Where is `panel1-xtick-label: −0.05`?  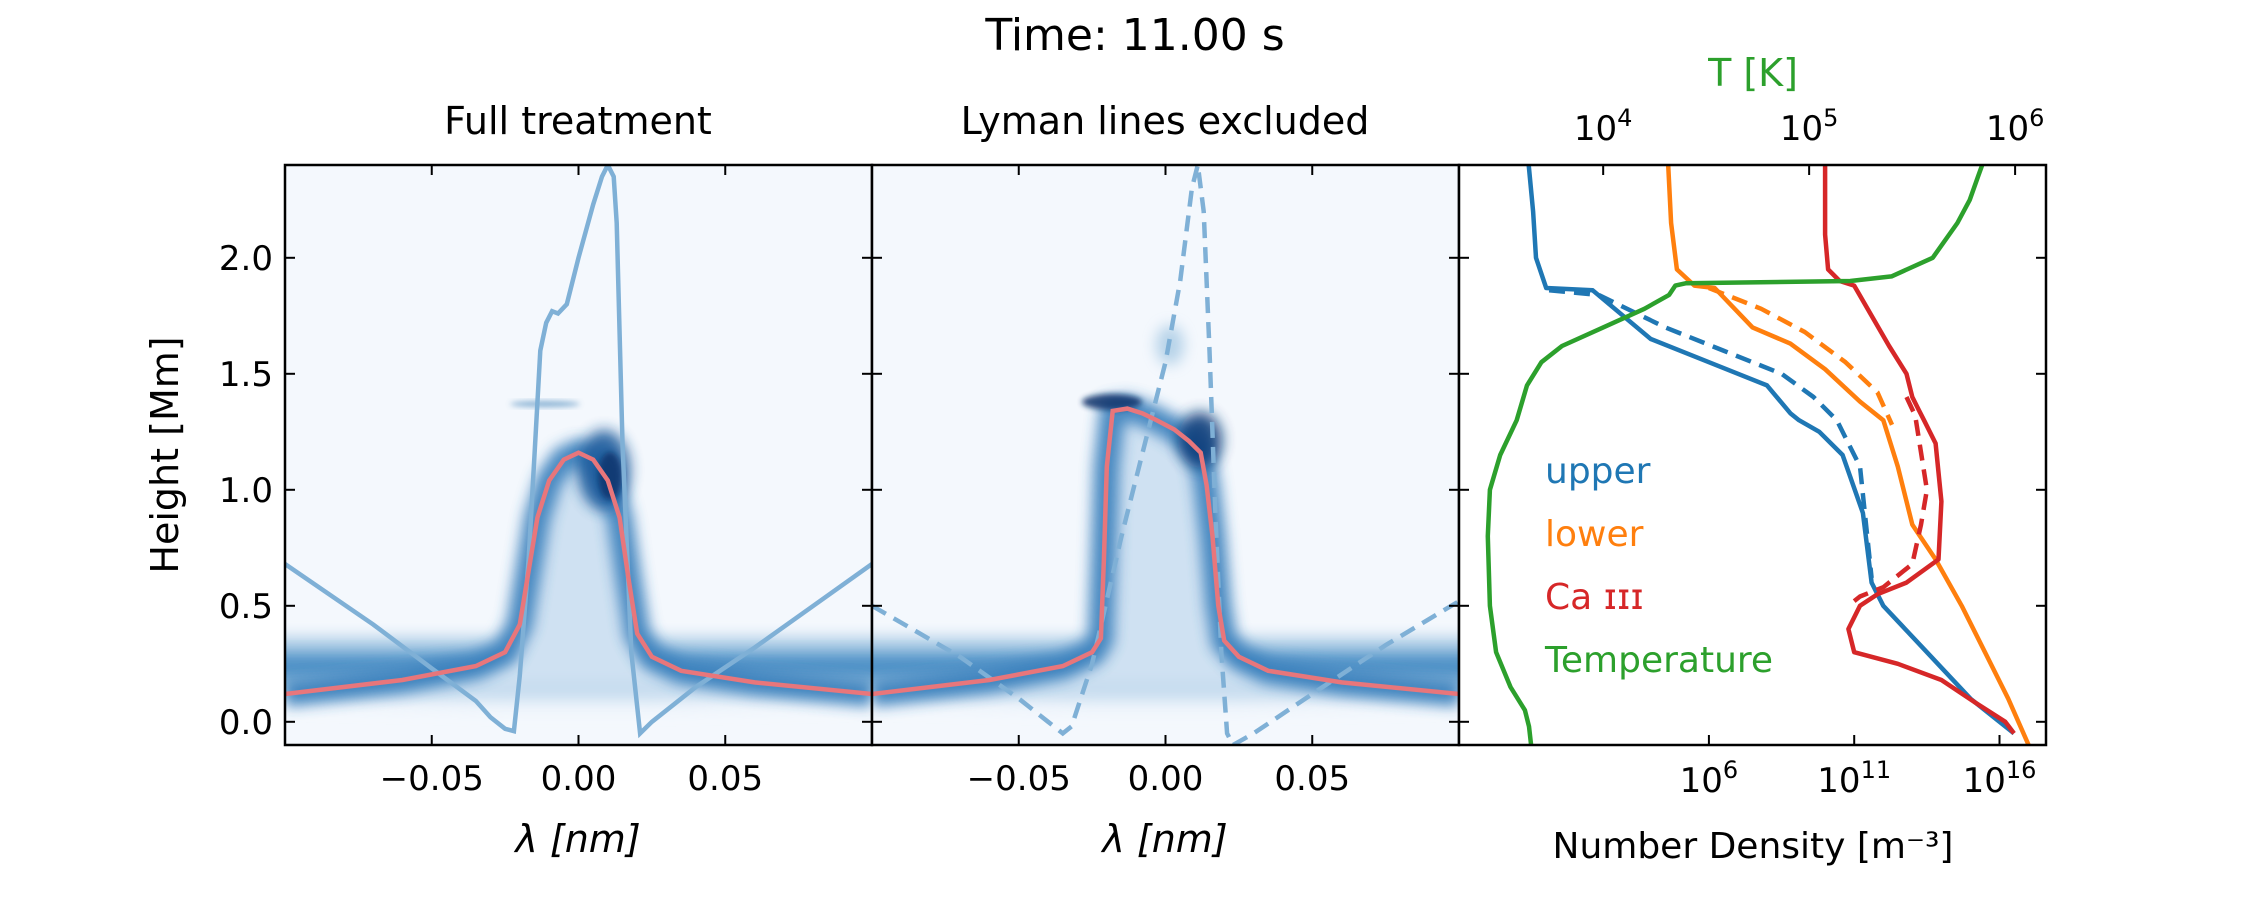 panel1-xtick-label: −0.05 is located at coordinates (432, 779).